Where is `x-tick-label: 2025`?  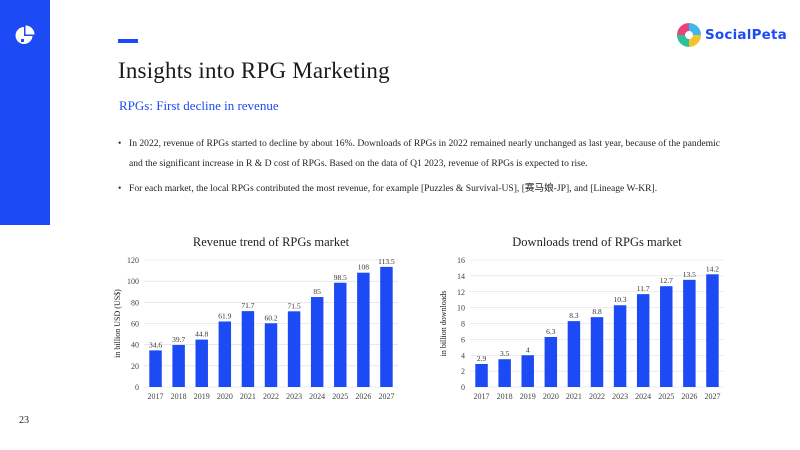
x-tick-label: 2025 is located at coordinates (666, 396).